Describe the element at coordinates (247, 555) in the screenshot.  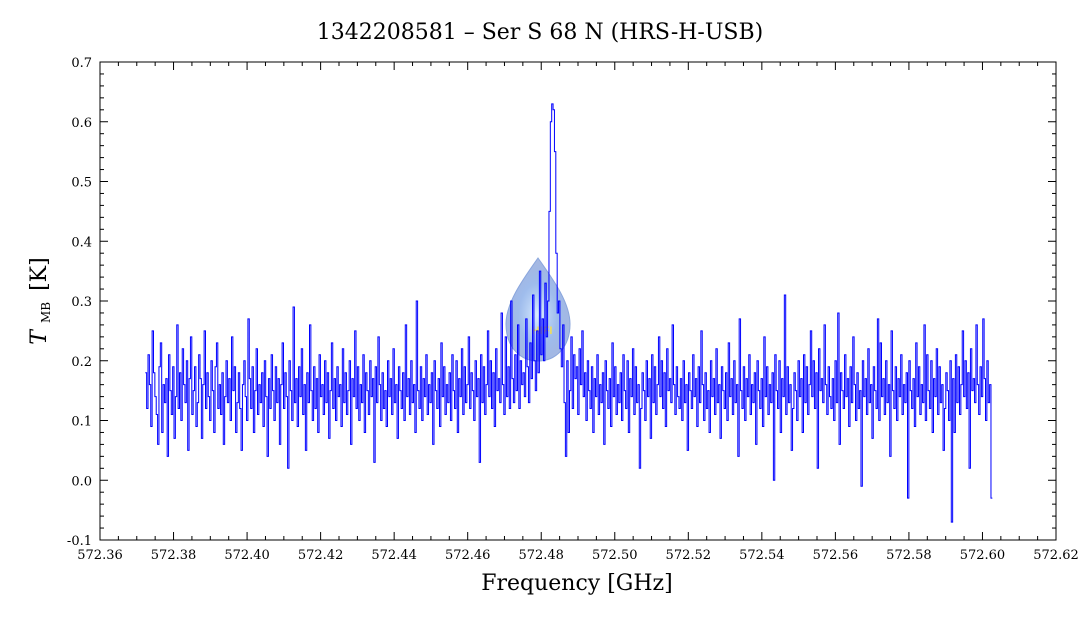
I see `x-tick-label: 572.40` at that location.